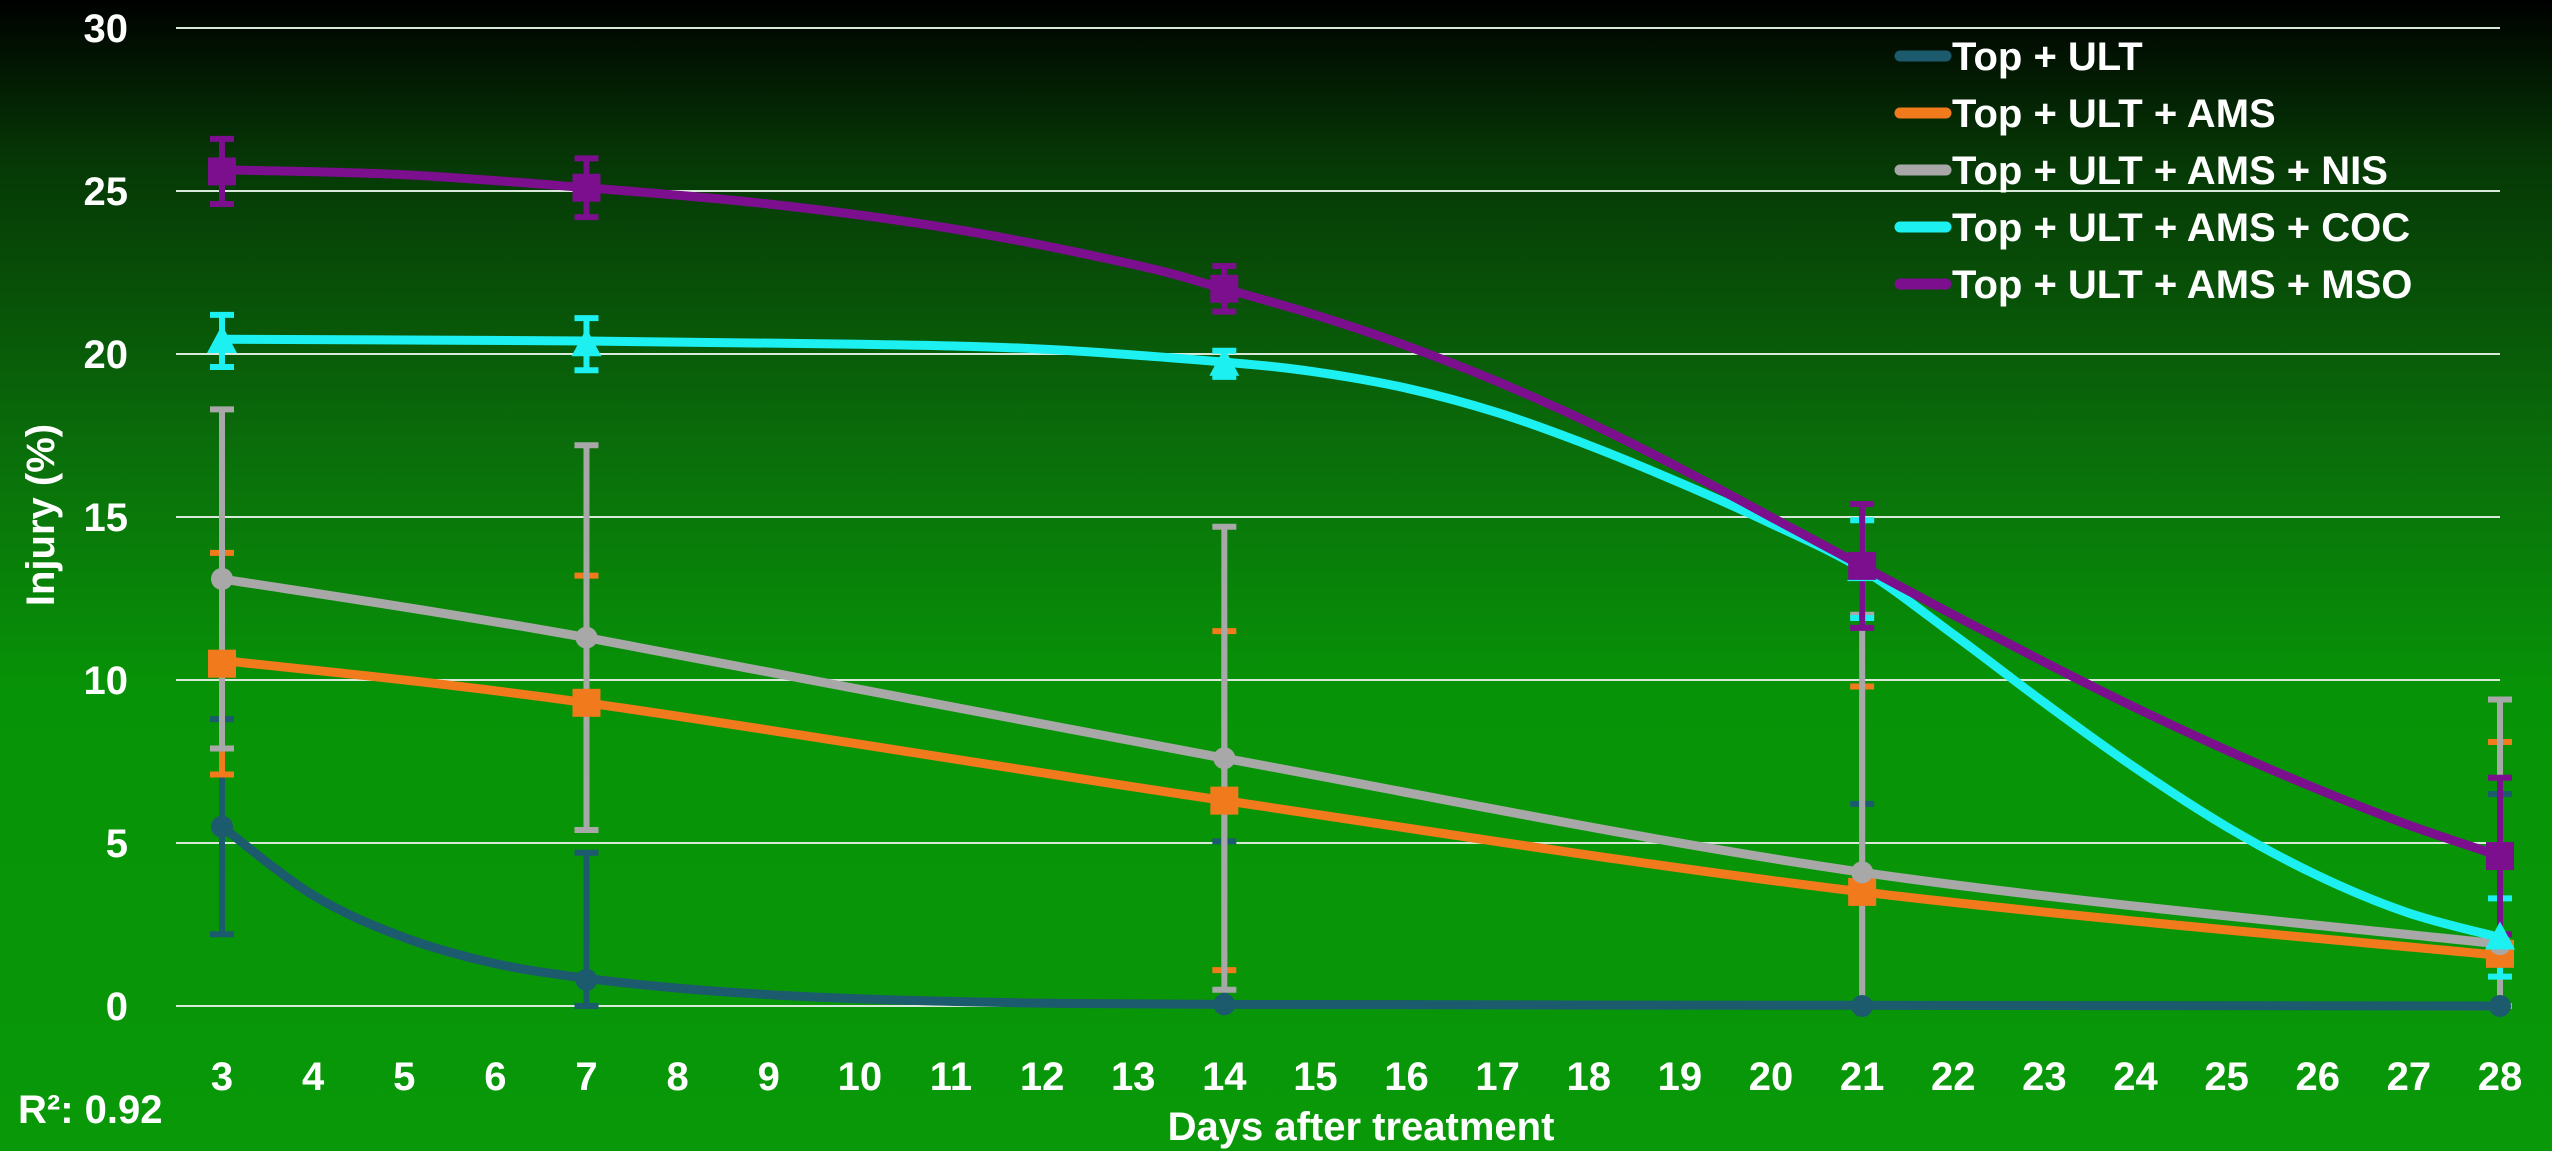  What do you see at coordinates (1224, 1077) in the screenshot?
I see `x-tick-label: 14` at bounding box center [1224, 1077].